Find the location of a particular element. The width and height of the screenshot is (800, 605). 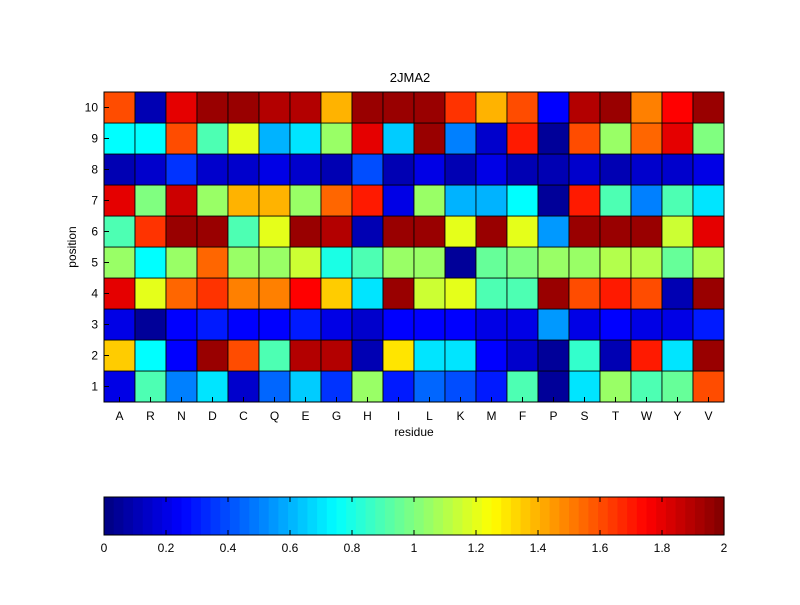

y-tick-label: 4 is located at coordinates (94, 294).